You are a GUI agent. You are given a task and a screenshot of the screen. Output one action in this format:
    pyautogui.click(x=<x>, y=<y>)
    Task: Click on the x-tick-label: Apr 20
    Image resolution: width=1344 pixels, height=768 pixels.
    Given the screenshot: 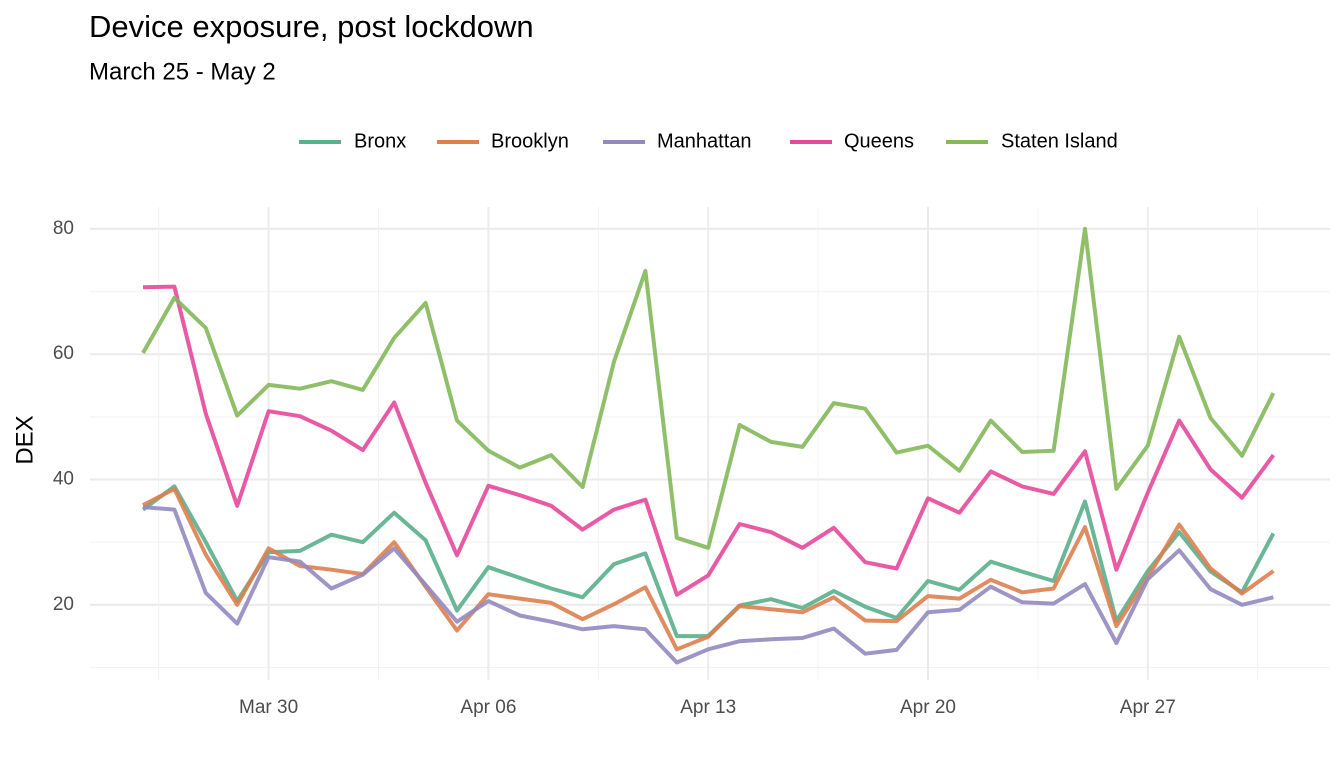 What is the action you would take?
    pyautogui.click(x=928, y=707)
    